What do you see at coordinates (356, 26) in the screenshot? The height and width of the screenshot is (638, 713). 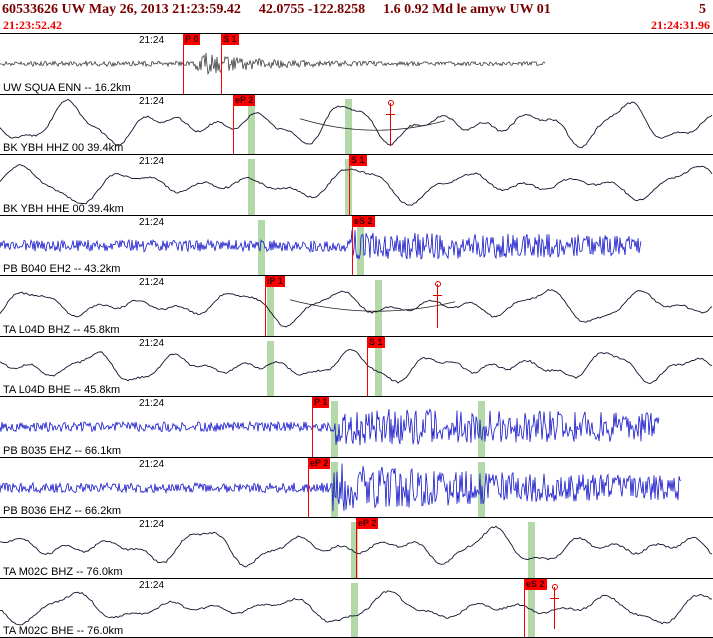 I see `time-range-bar: 21:23:52.42 21:24:31.96` at bounding box center [356, 26].